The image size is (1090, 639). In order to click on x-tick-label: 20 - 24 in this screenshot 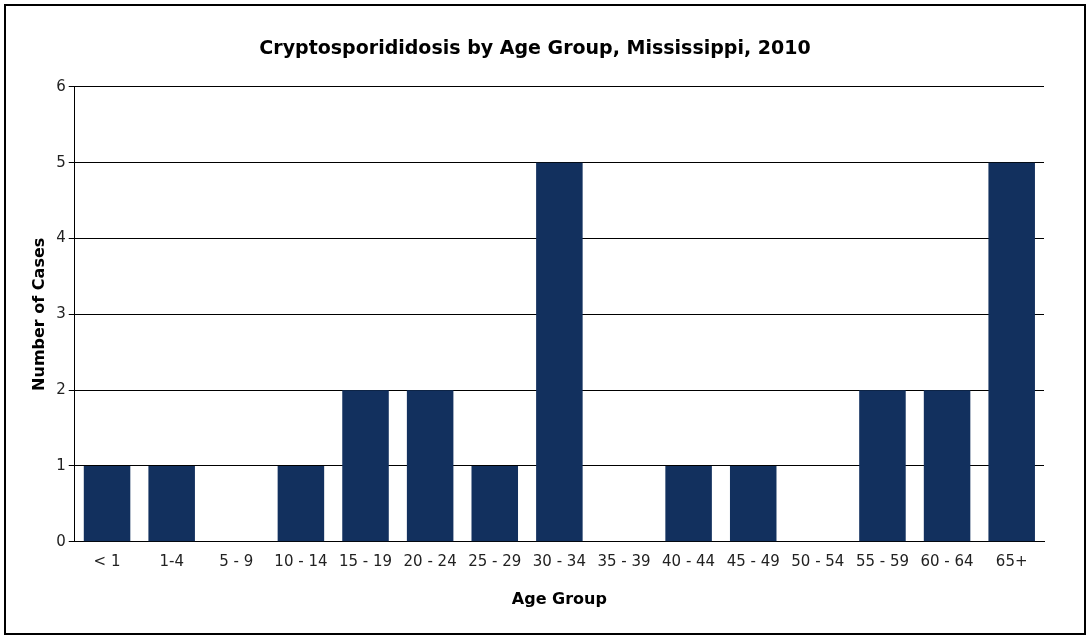, I will do `click(430, 560)`.